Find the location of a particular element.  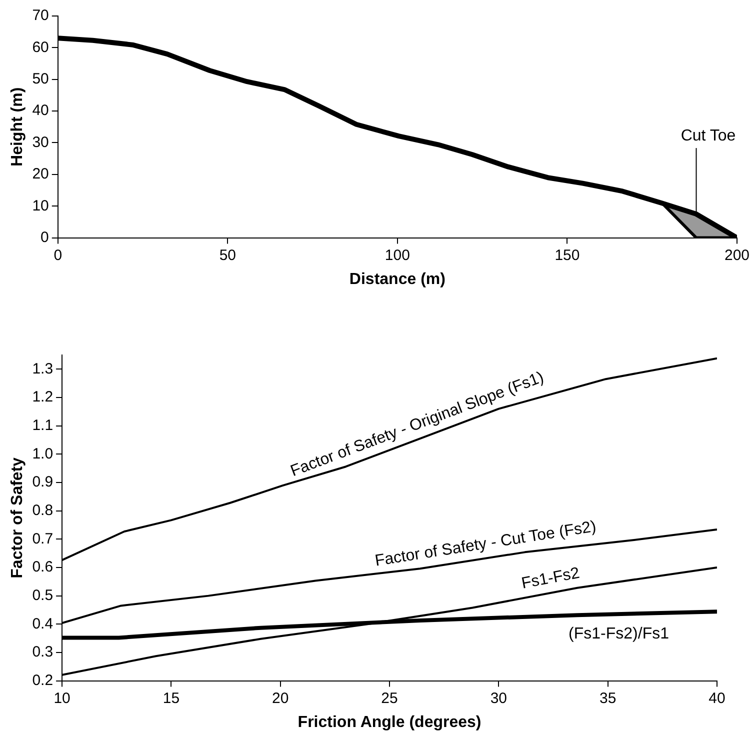

y-axis-title: Height (m) is located at coordinates (17, 126).